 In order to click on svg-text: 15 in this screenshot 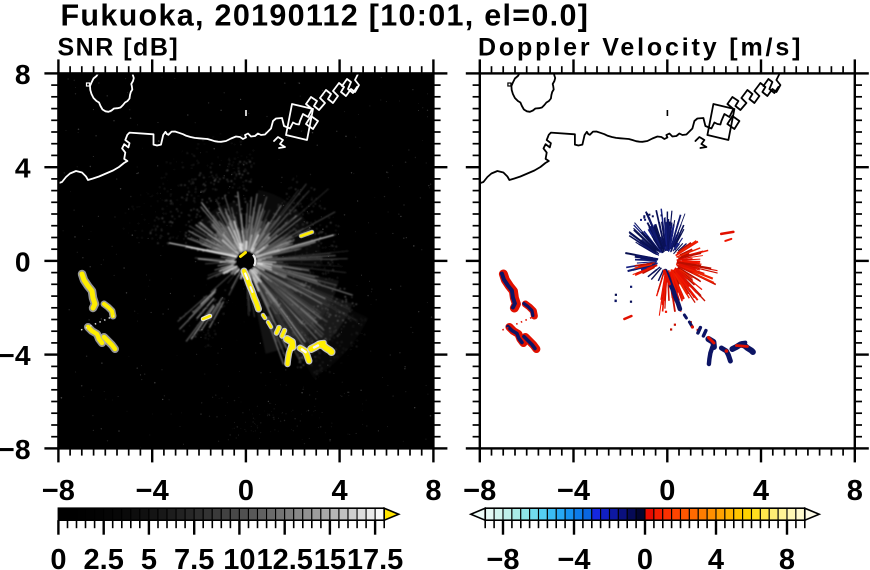, I will do `click(330, 557)`.